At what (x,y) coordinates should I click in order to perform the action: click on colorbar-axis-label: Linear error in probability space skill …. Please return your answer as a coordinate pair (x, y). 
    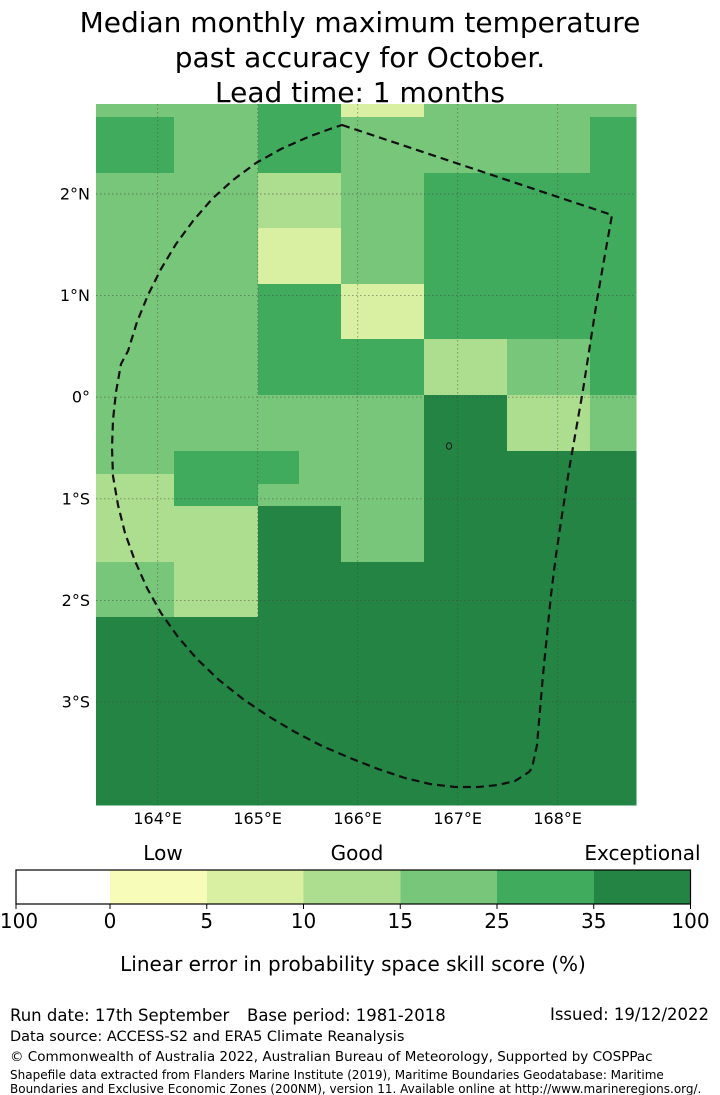
    Looking at the image, I should click on (353, 964).